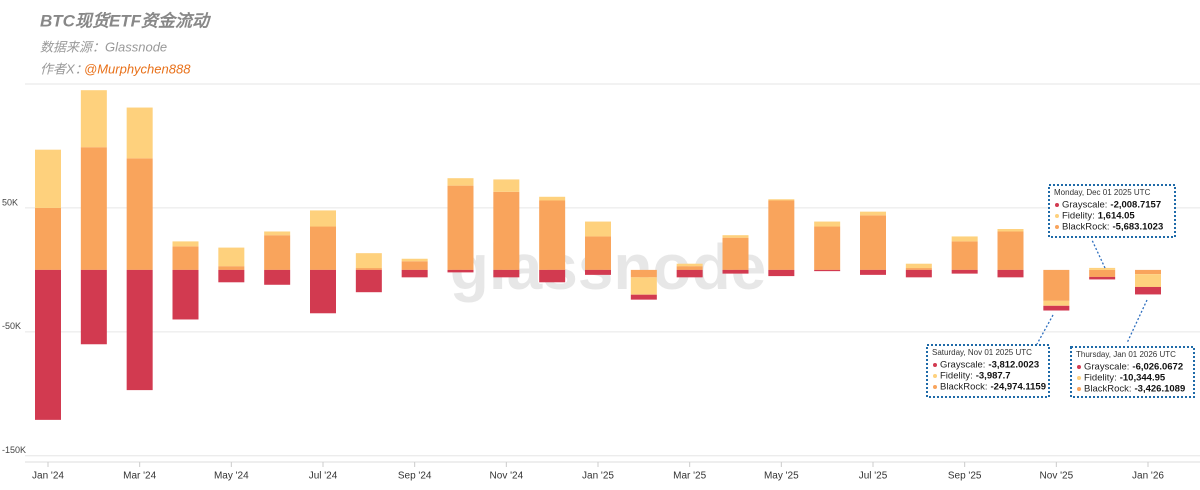 The width and height of the screenshot is (1200, 490). Describe the element at coordinates (1057, 476) in the screenshot. I see `x-tick-label: Nov '25` at that location.